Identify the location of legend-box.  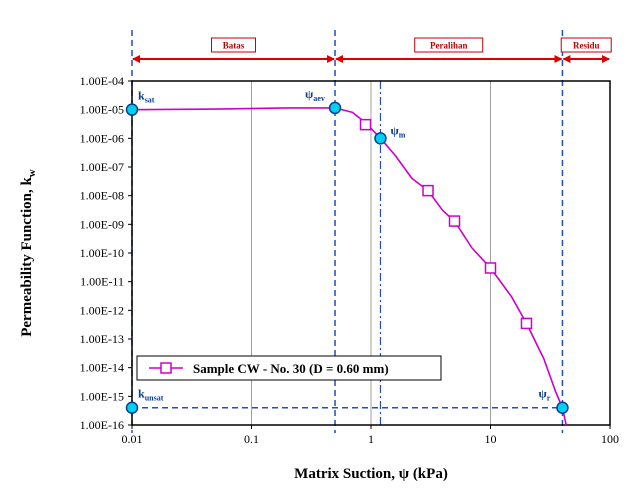
(289, 368).